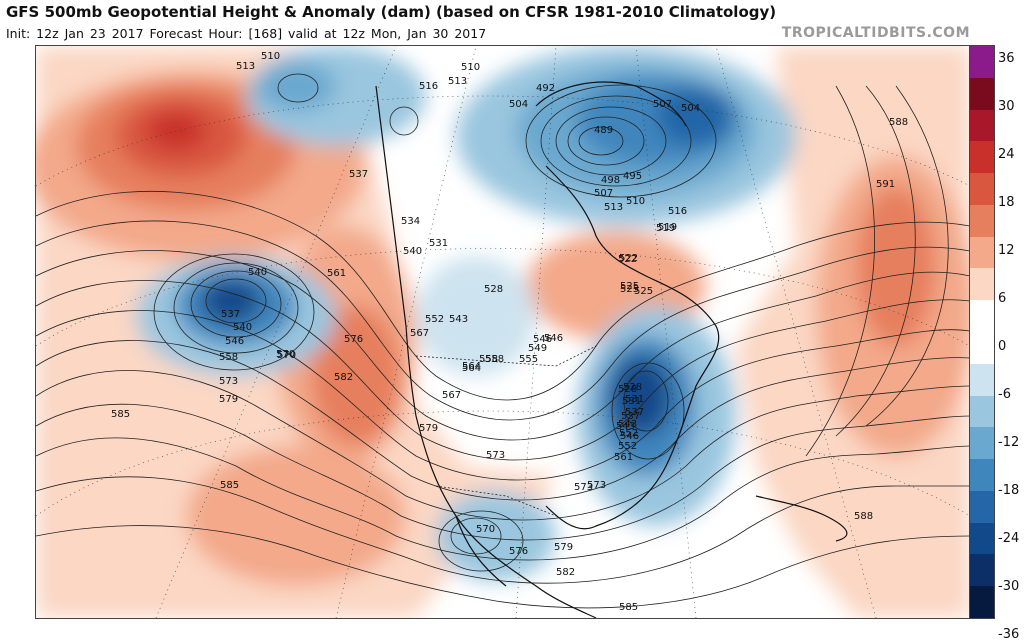 This screenshot has width=1024, height=642. I want to click on colorbar-tick-label: -30, so click(1009, 586).